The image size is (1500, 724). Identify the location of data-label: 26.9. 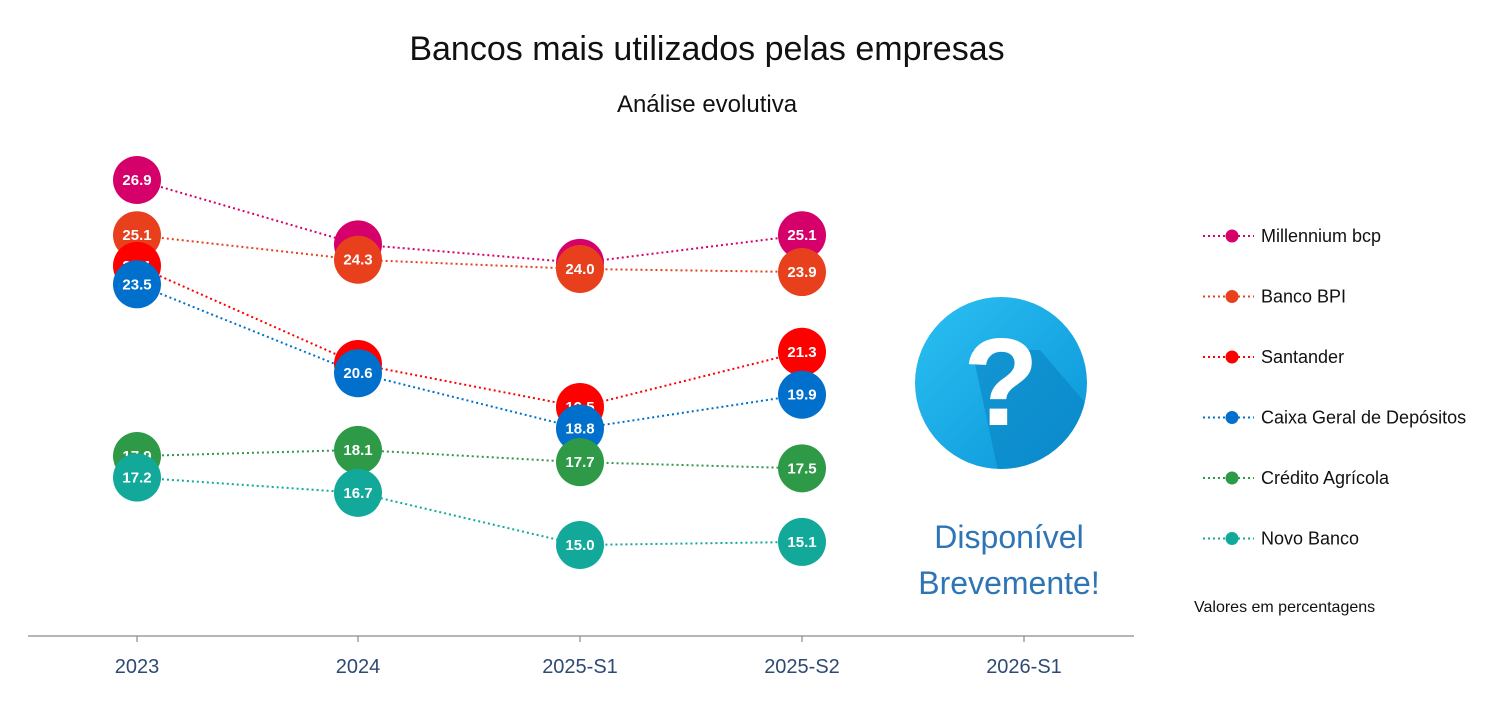
(136, 180).